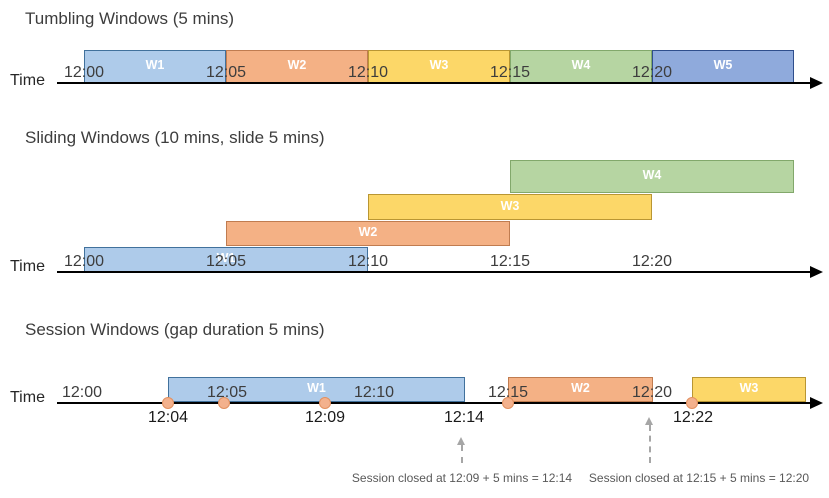 The width and height of the screenshot is (829, 498). What do you see at coordinates (816, 83) in the screenshot?
I see `timeline-arrowhead-icon-tumbling` at bounding box center [816, 83].